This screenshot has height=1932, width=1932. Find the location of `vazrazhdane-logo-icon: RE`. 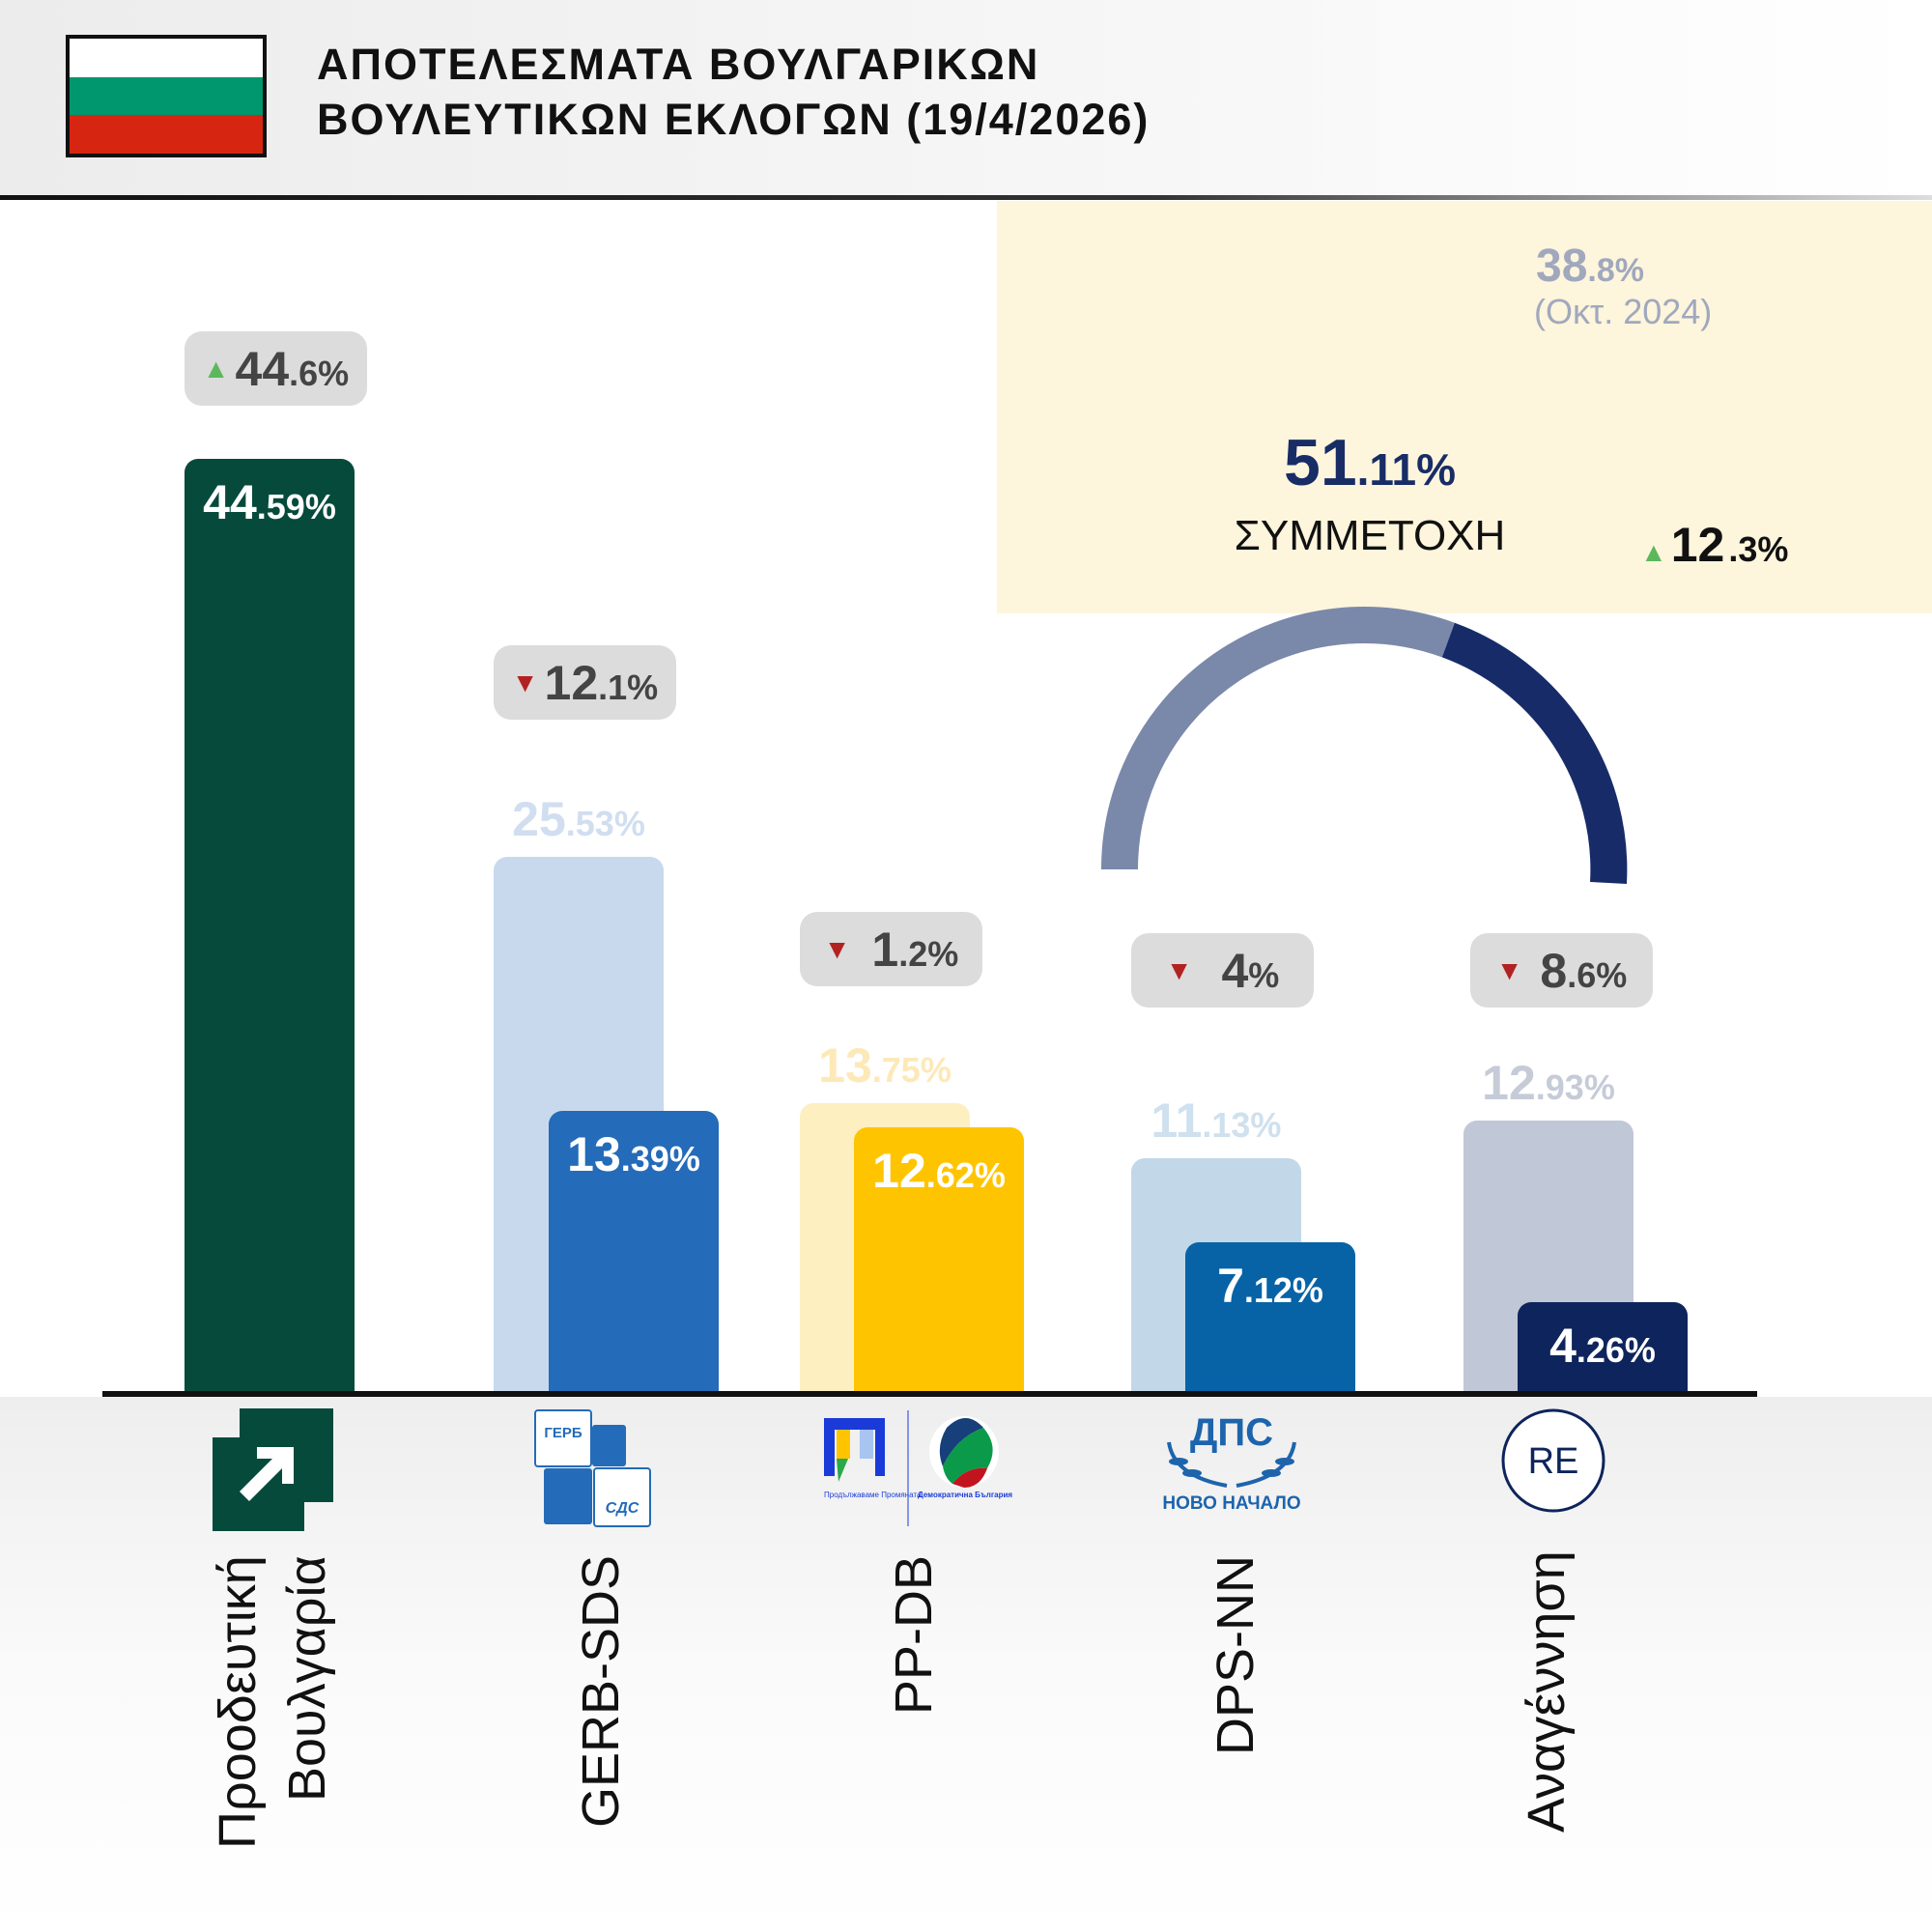

vazrazhdane-logo-icon: RE is located at coordinates (1553, 1460).